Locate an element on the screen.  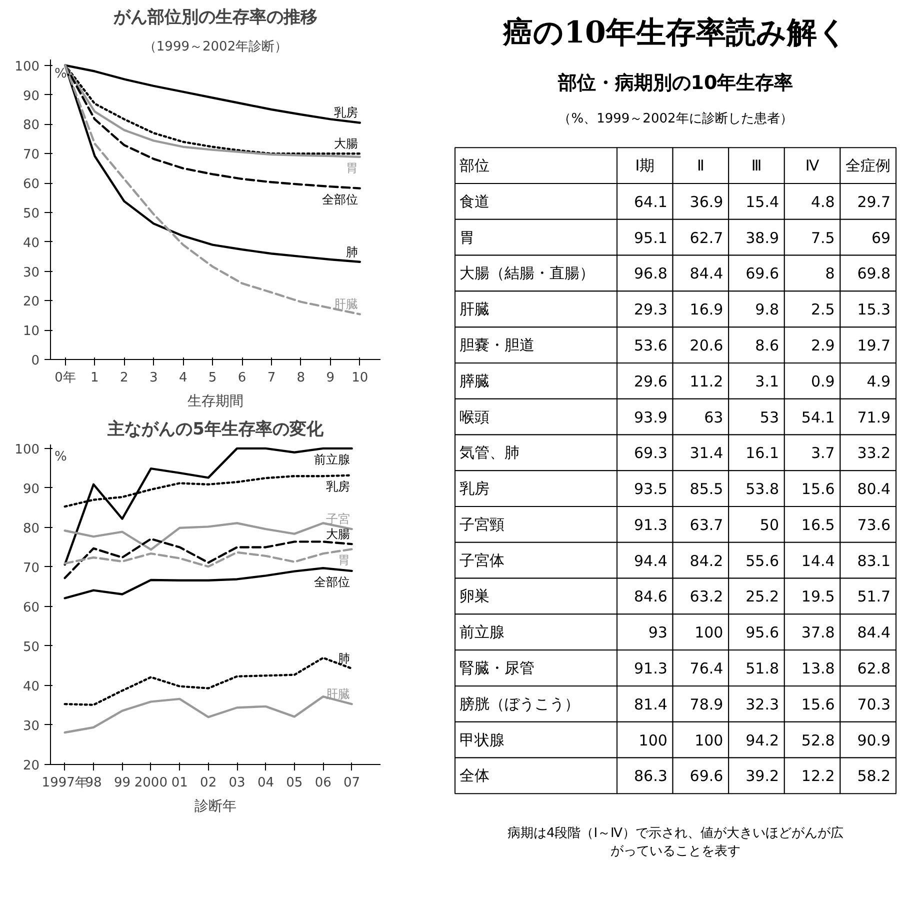
data-label: 52.8 is located at coordinates (818, 740).